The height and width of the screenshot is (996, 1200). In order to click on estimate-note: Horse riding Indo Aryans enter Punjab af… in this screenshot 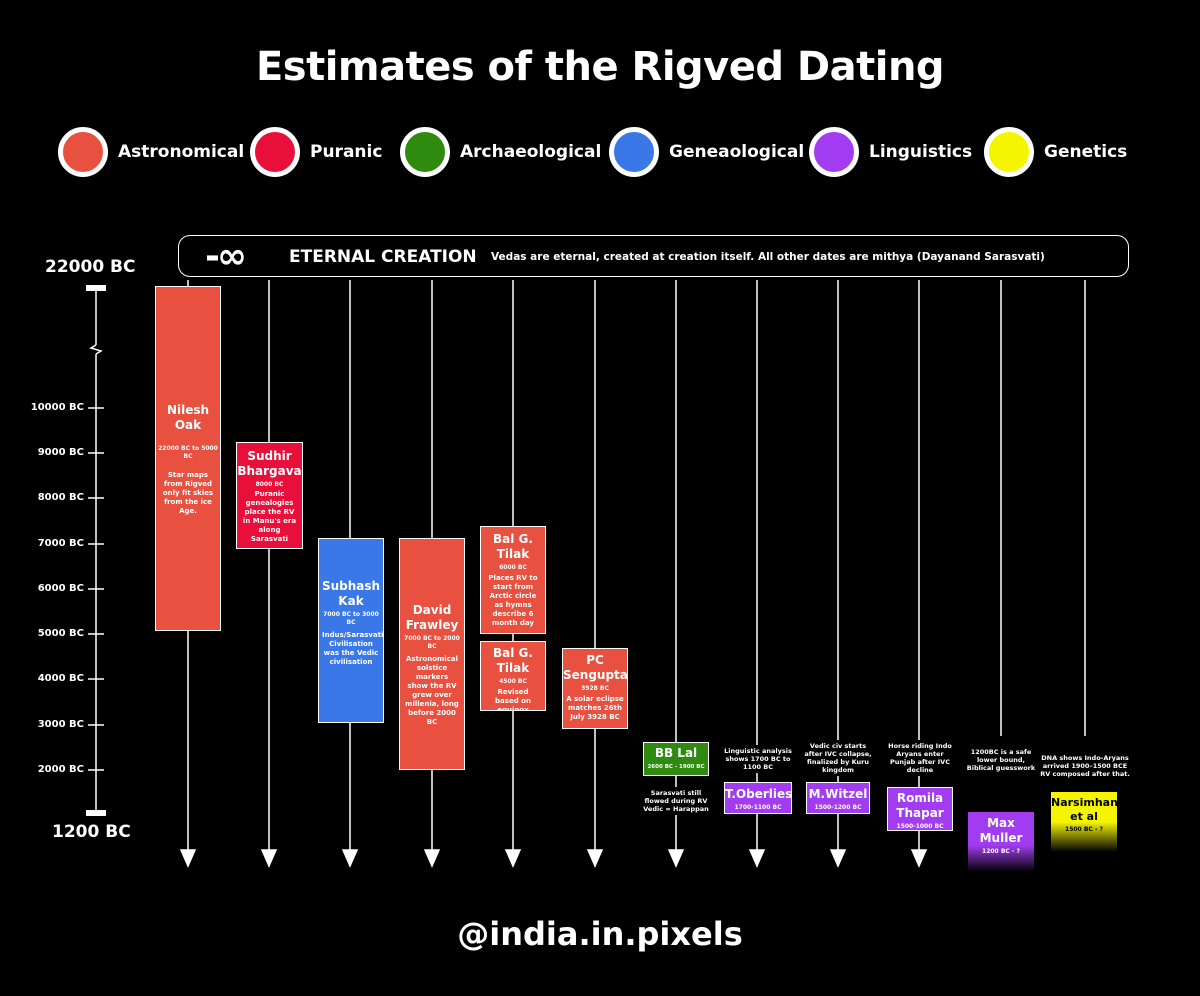, I will do `click(920, 758)`.